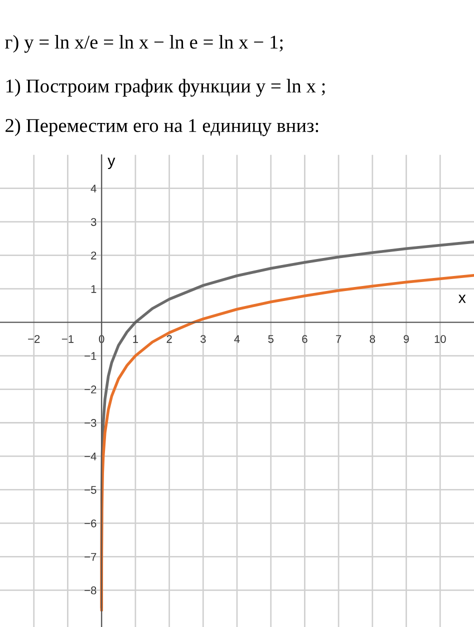 The width and height of the screenshot is (474, 627). Describe the element at coordinates (271, 339) in the screenshot. I see `x-tick-label: 5` at that location.